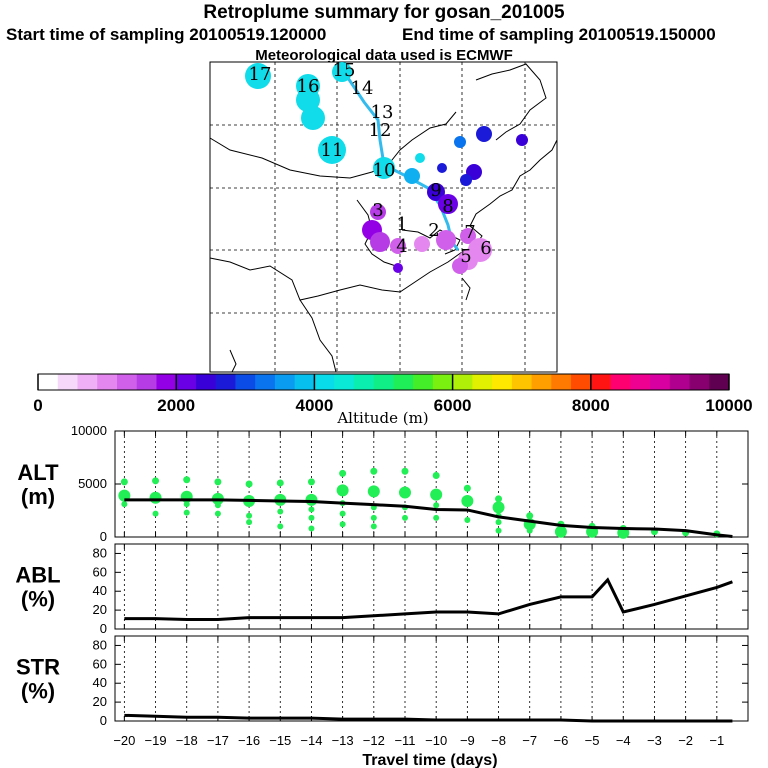  What do you see at coordinates (374, 740) in the screenshot?
I see `x-tick-label: −12` at bounding box center [374, 740].